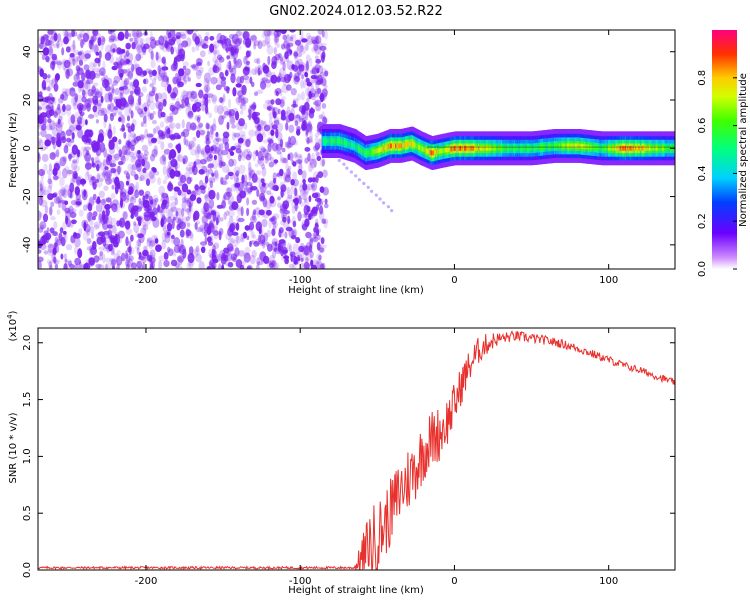  What do you see at coordinates (702, 126) in the screenshot?
I see `colorbar-tick-label: 0.6` at bounding box center [702, 126].